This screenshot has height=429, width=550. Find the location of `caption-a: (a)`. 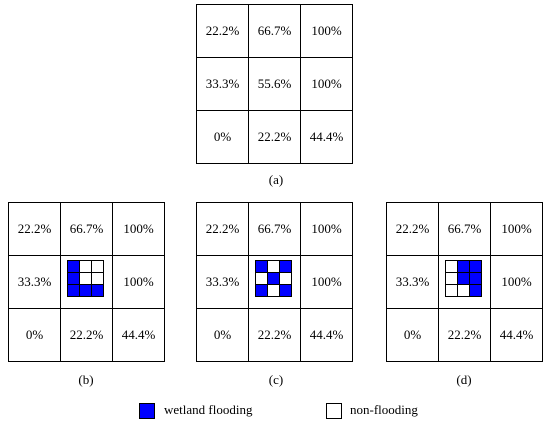

caption-a: (a) is located at coordinates (276, 179).